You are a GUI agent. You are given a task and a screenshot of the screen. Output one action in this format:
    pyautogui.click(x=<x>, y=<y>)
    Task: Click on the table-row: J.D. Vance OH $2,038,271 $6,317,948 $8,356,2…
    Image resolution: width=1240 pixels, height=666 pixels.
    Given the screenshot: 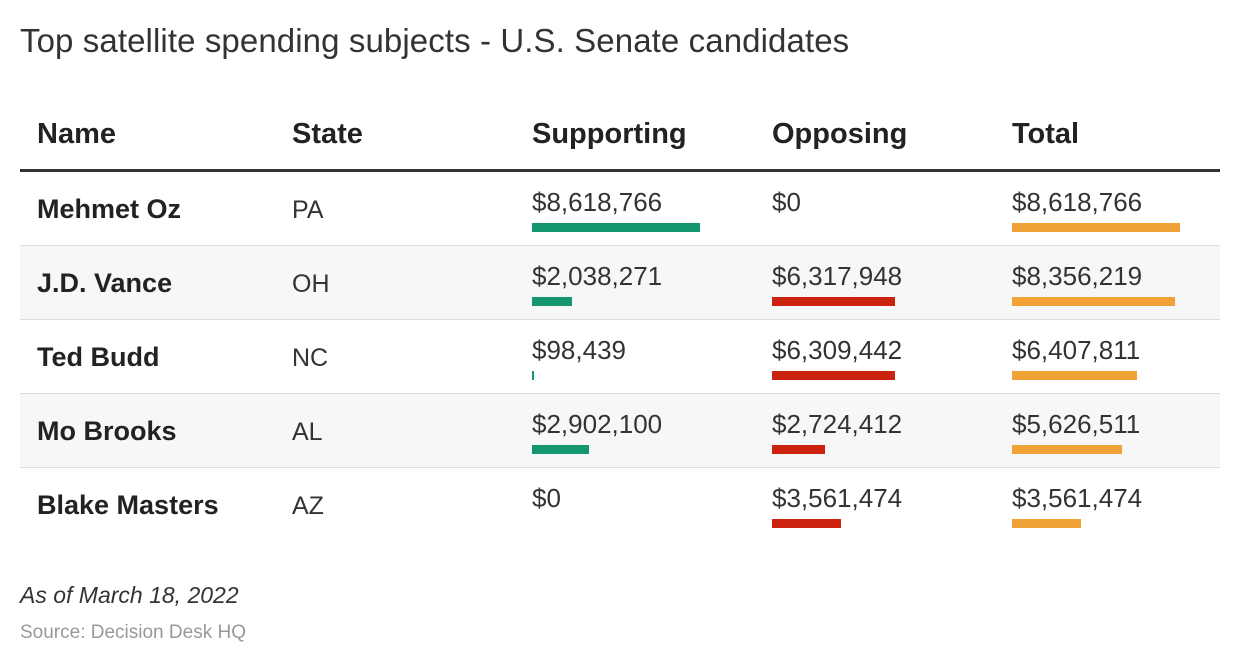 What is the action you would take?
    pyautogui.click(x=620, y=283)
    